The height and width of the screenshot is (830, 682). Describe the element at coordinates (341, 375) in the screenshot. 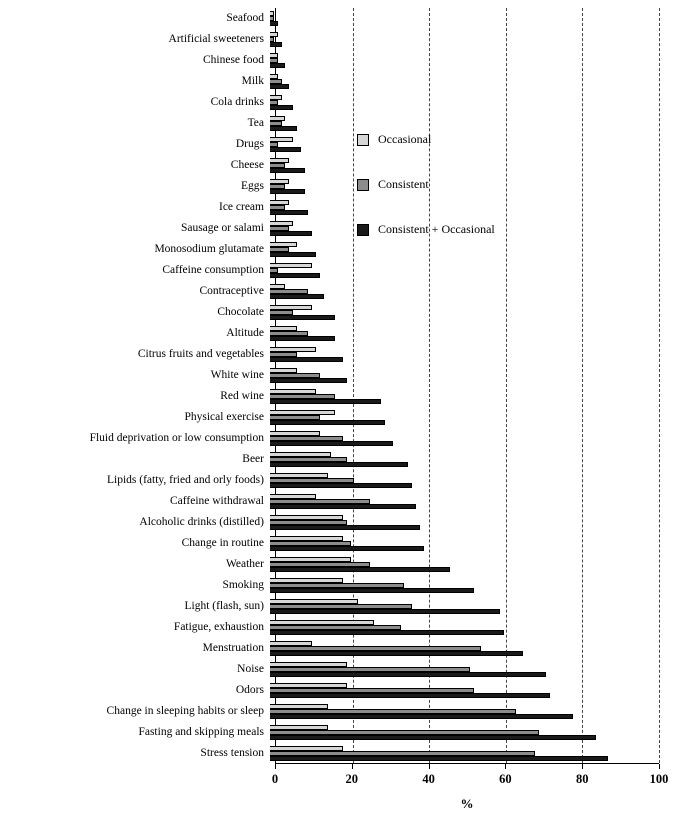

I see `table-row: White wine` at that location.